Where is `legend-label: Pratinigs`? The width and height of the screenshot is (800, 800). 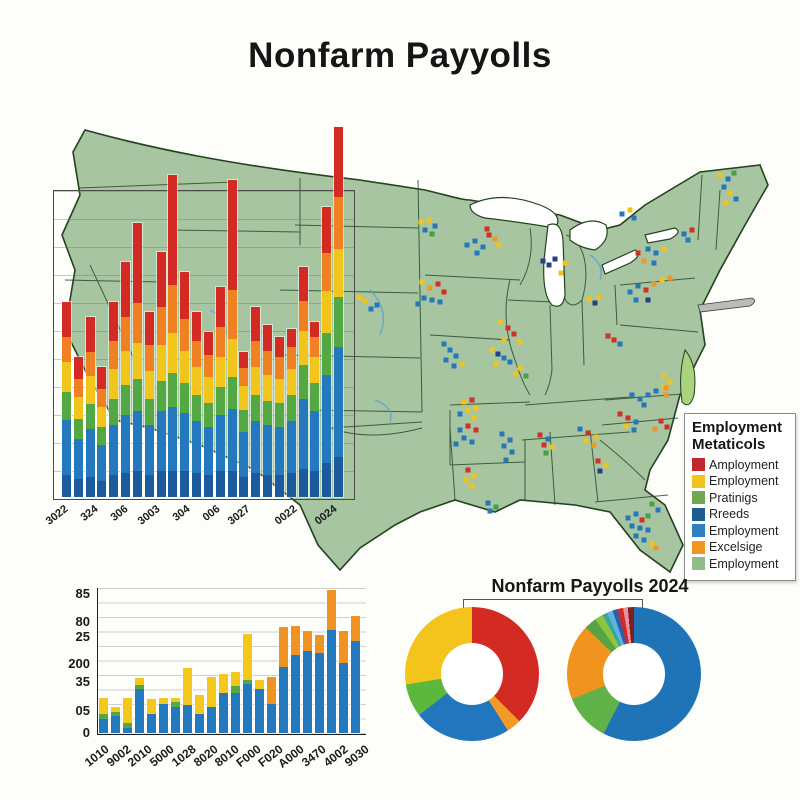 legend-label: Pratinigs is located at coordinates (733, 497).